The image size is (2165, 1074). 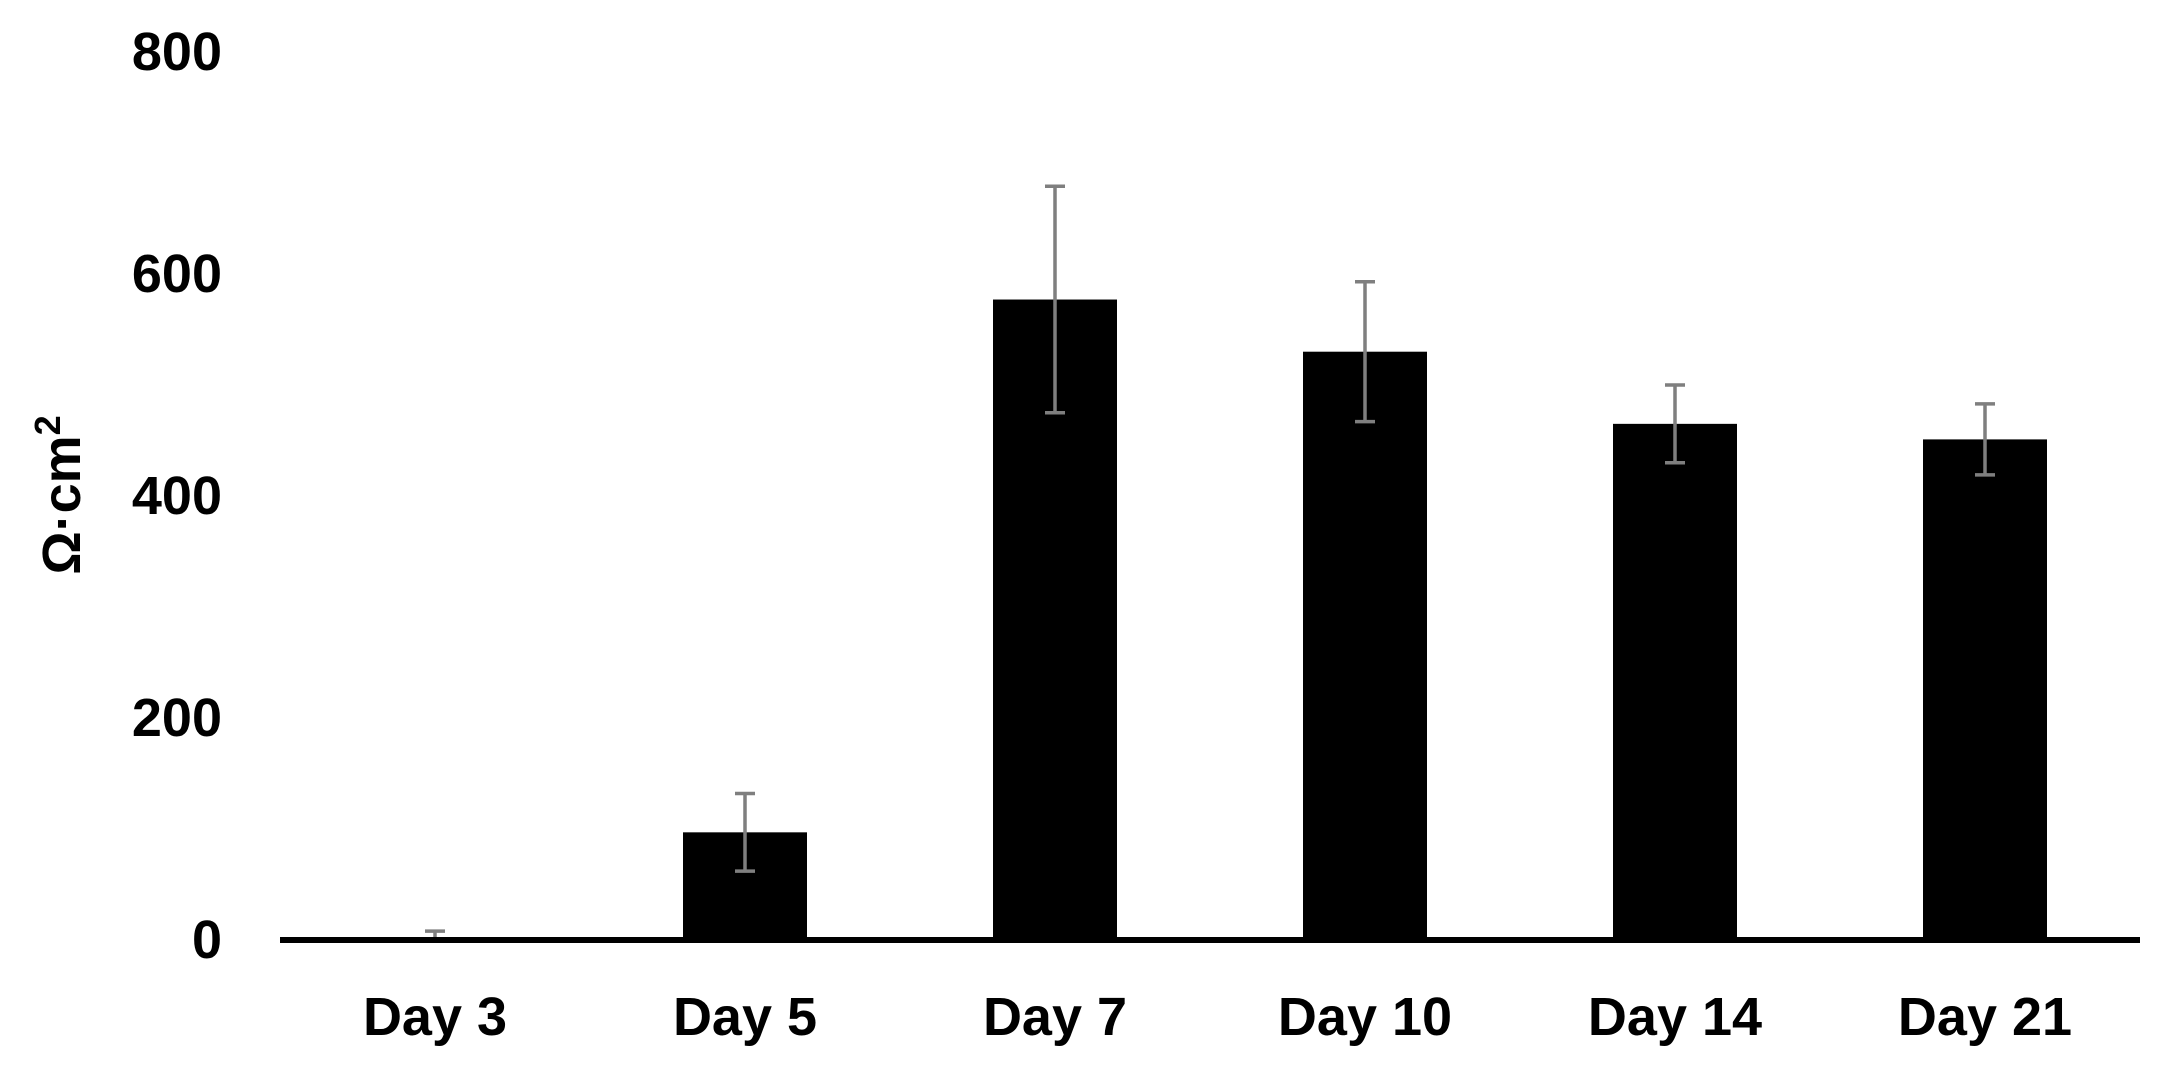 I want to click on x-axis-labels: Day 3 Day 5 Day 7 Day 10 Day 14 Day 21, so click(x=1217, y=1017).